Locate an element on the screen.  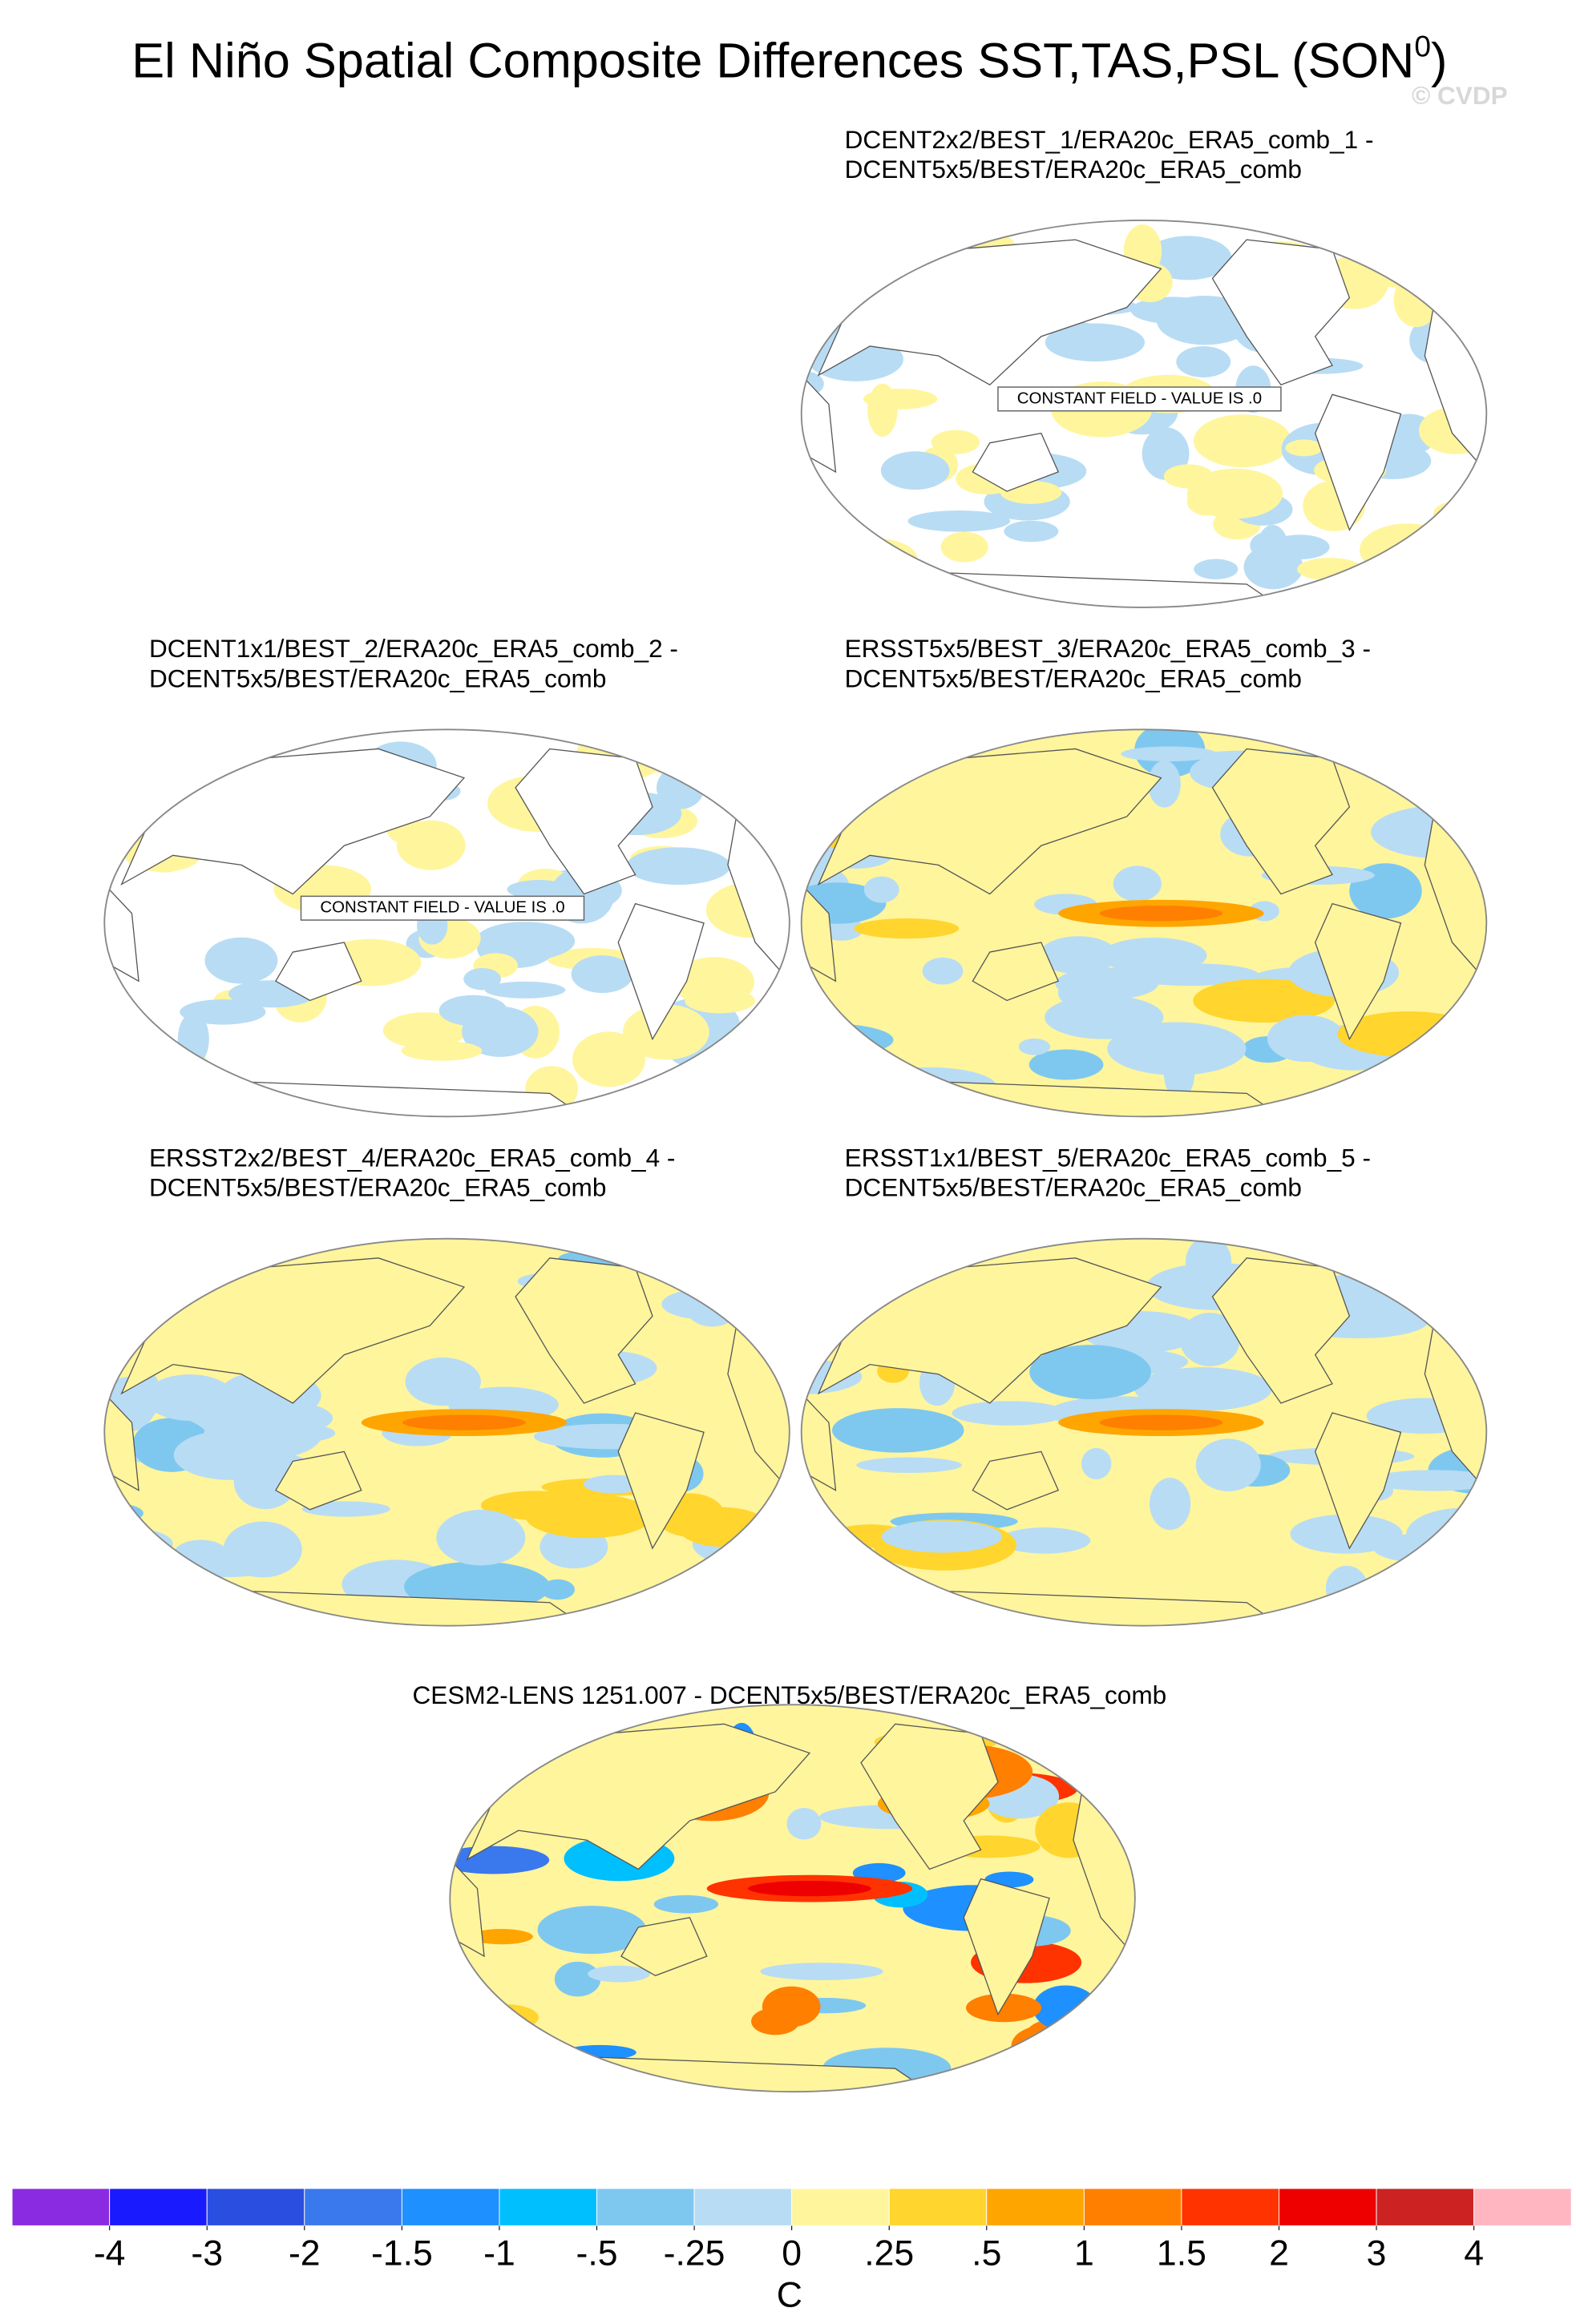
colorbar-label: 3 is located at coordinates (1377, 2253).